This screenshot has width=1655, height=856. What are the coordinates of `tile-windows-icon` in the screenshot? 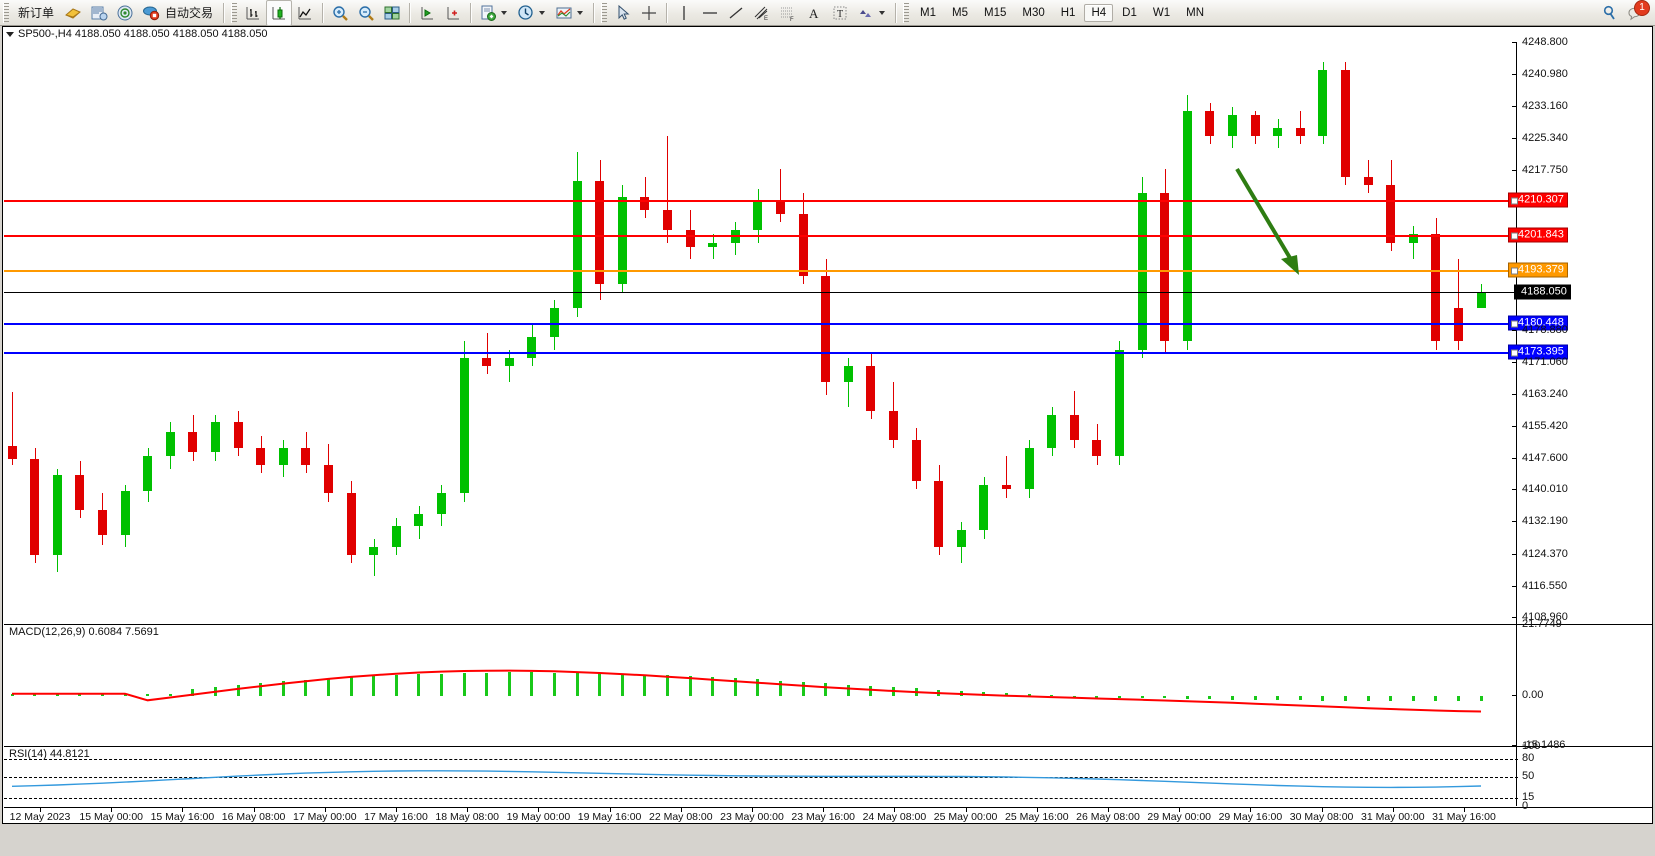 It's located at (392, 13).